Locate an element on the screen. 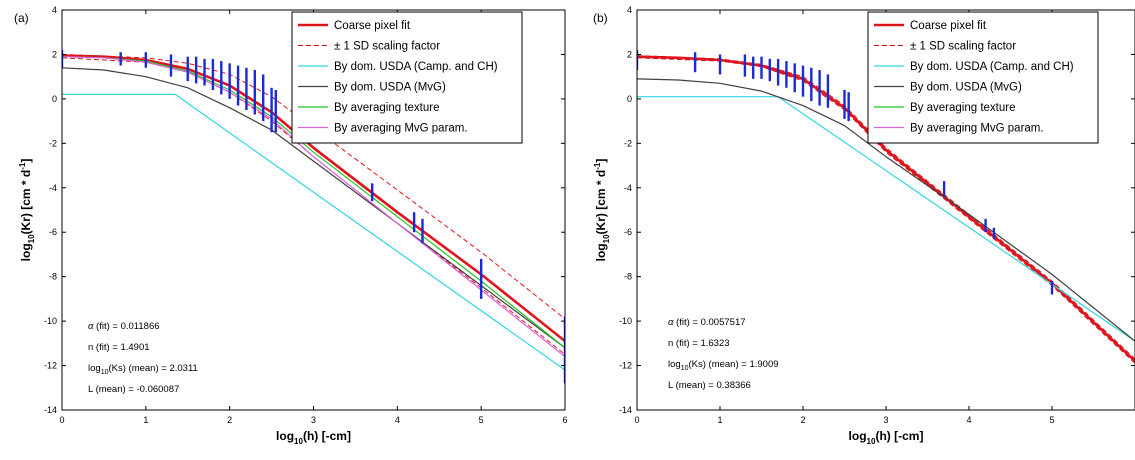 This screenshot has width=1135, height=460. annotation-3: L (mean) = 0.38366 is located at coordinates (709, 385).